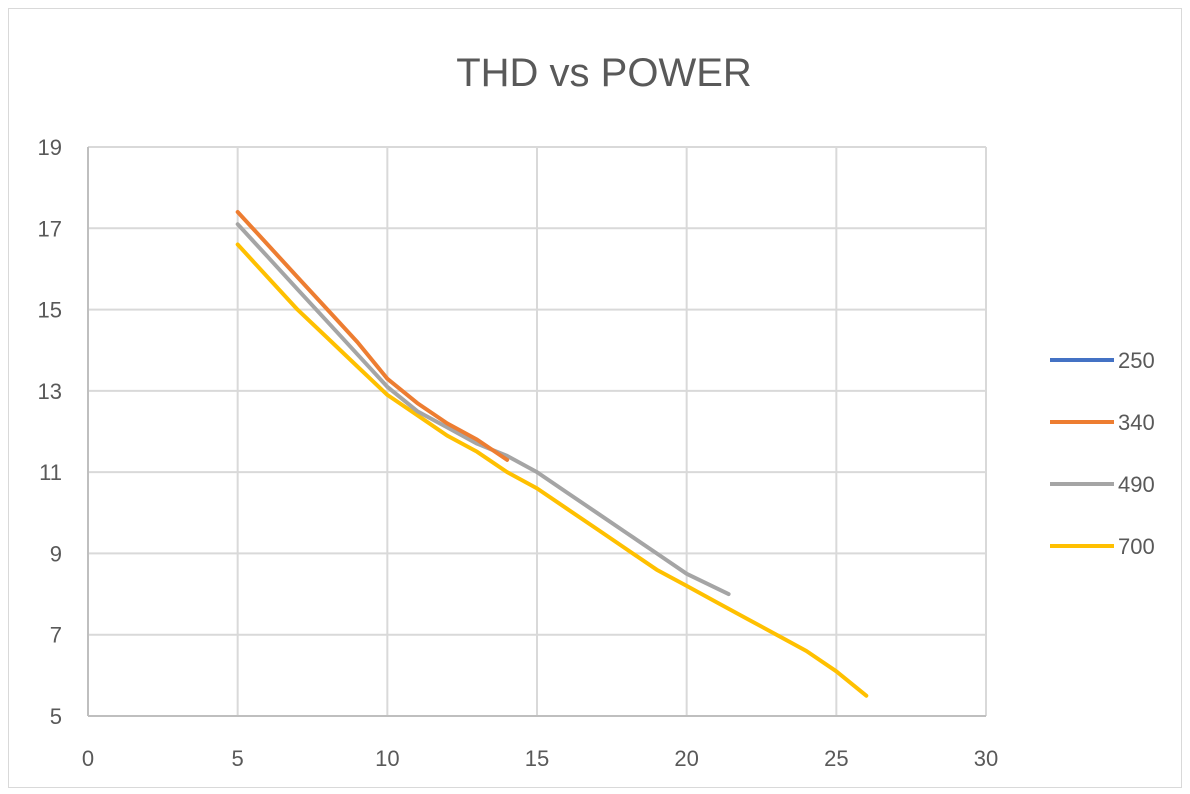 The height and width of the screenshot is (794, 1190). Describe the element at coordinates (836, 758) in the screenshot. I see `x-tick-label: 25` at that location.